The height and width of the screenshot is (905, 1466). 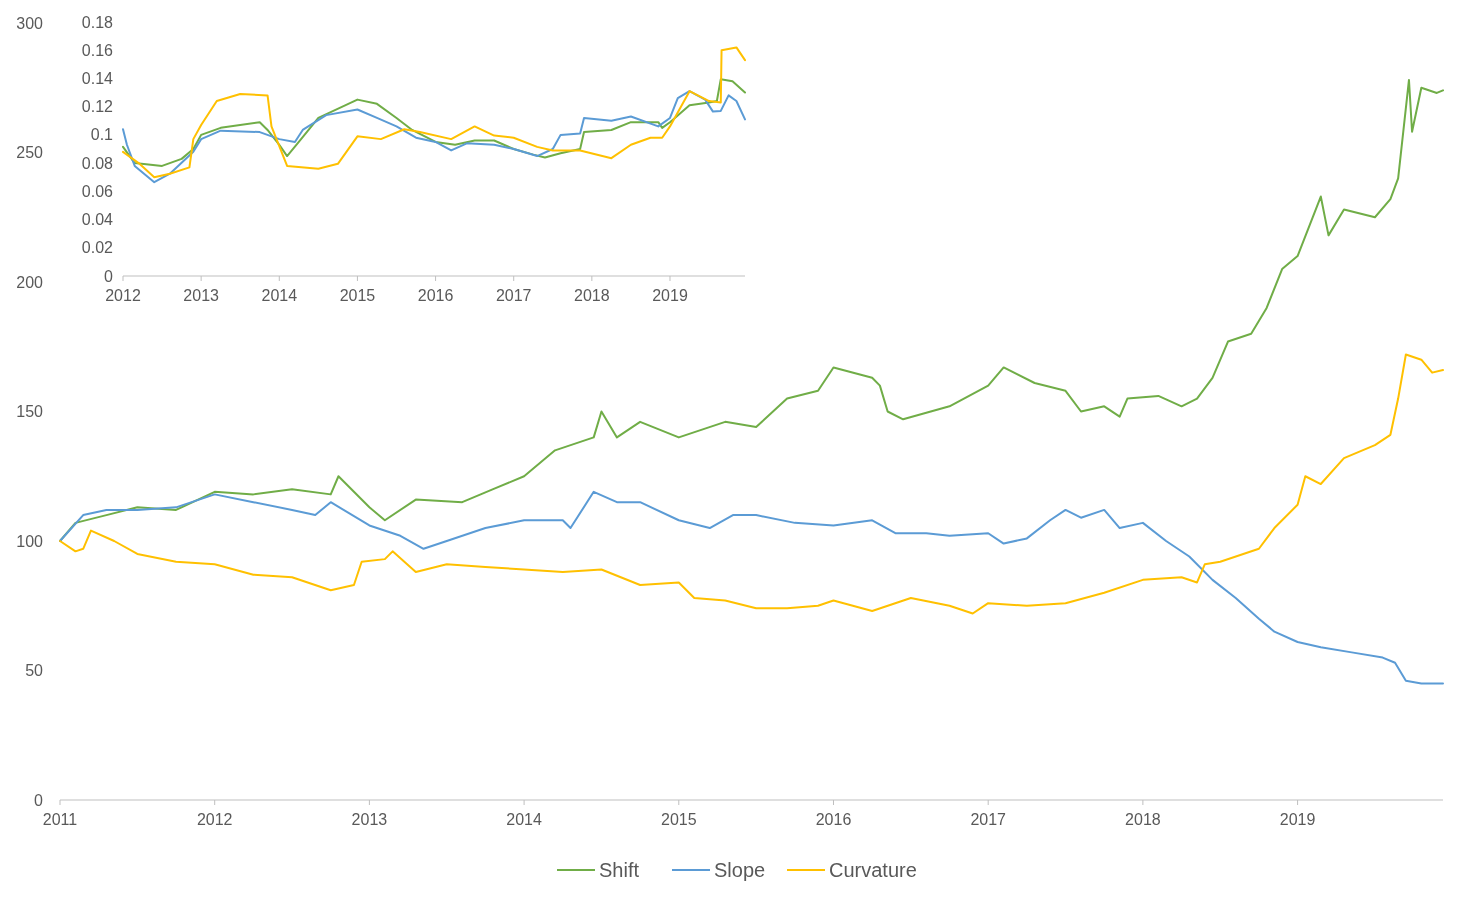 I want to click on y-tick-label: 0.08, so click(x=97, y=163).